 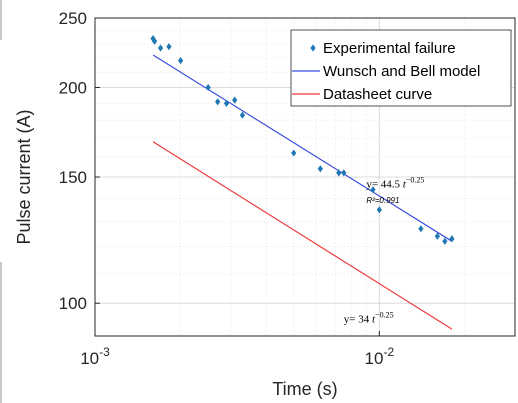 I want to click on x-tick-label: 10⁻², so click(x=380, y=356).